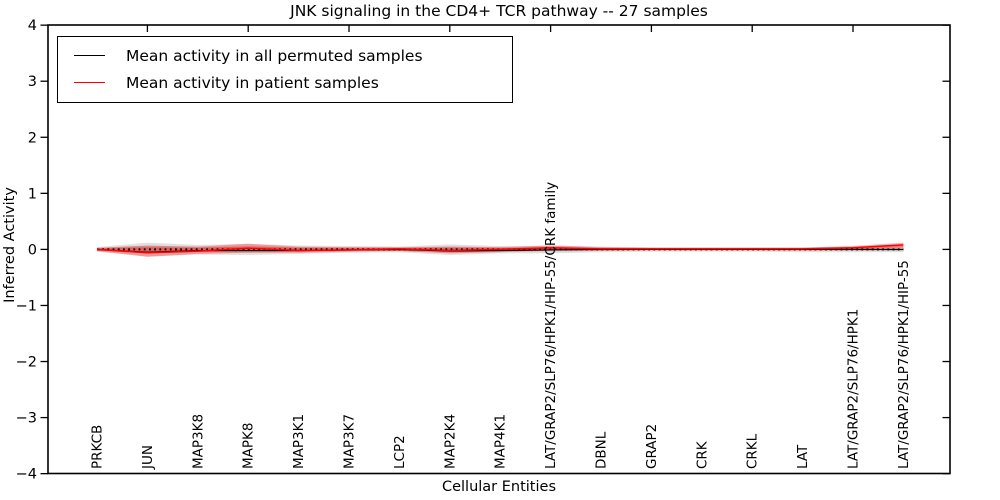  Describe the element at coordinates (89, 55) in the screenshot. I see `permuted-line-sample` at that location.